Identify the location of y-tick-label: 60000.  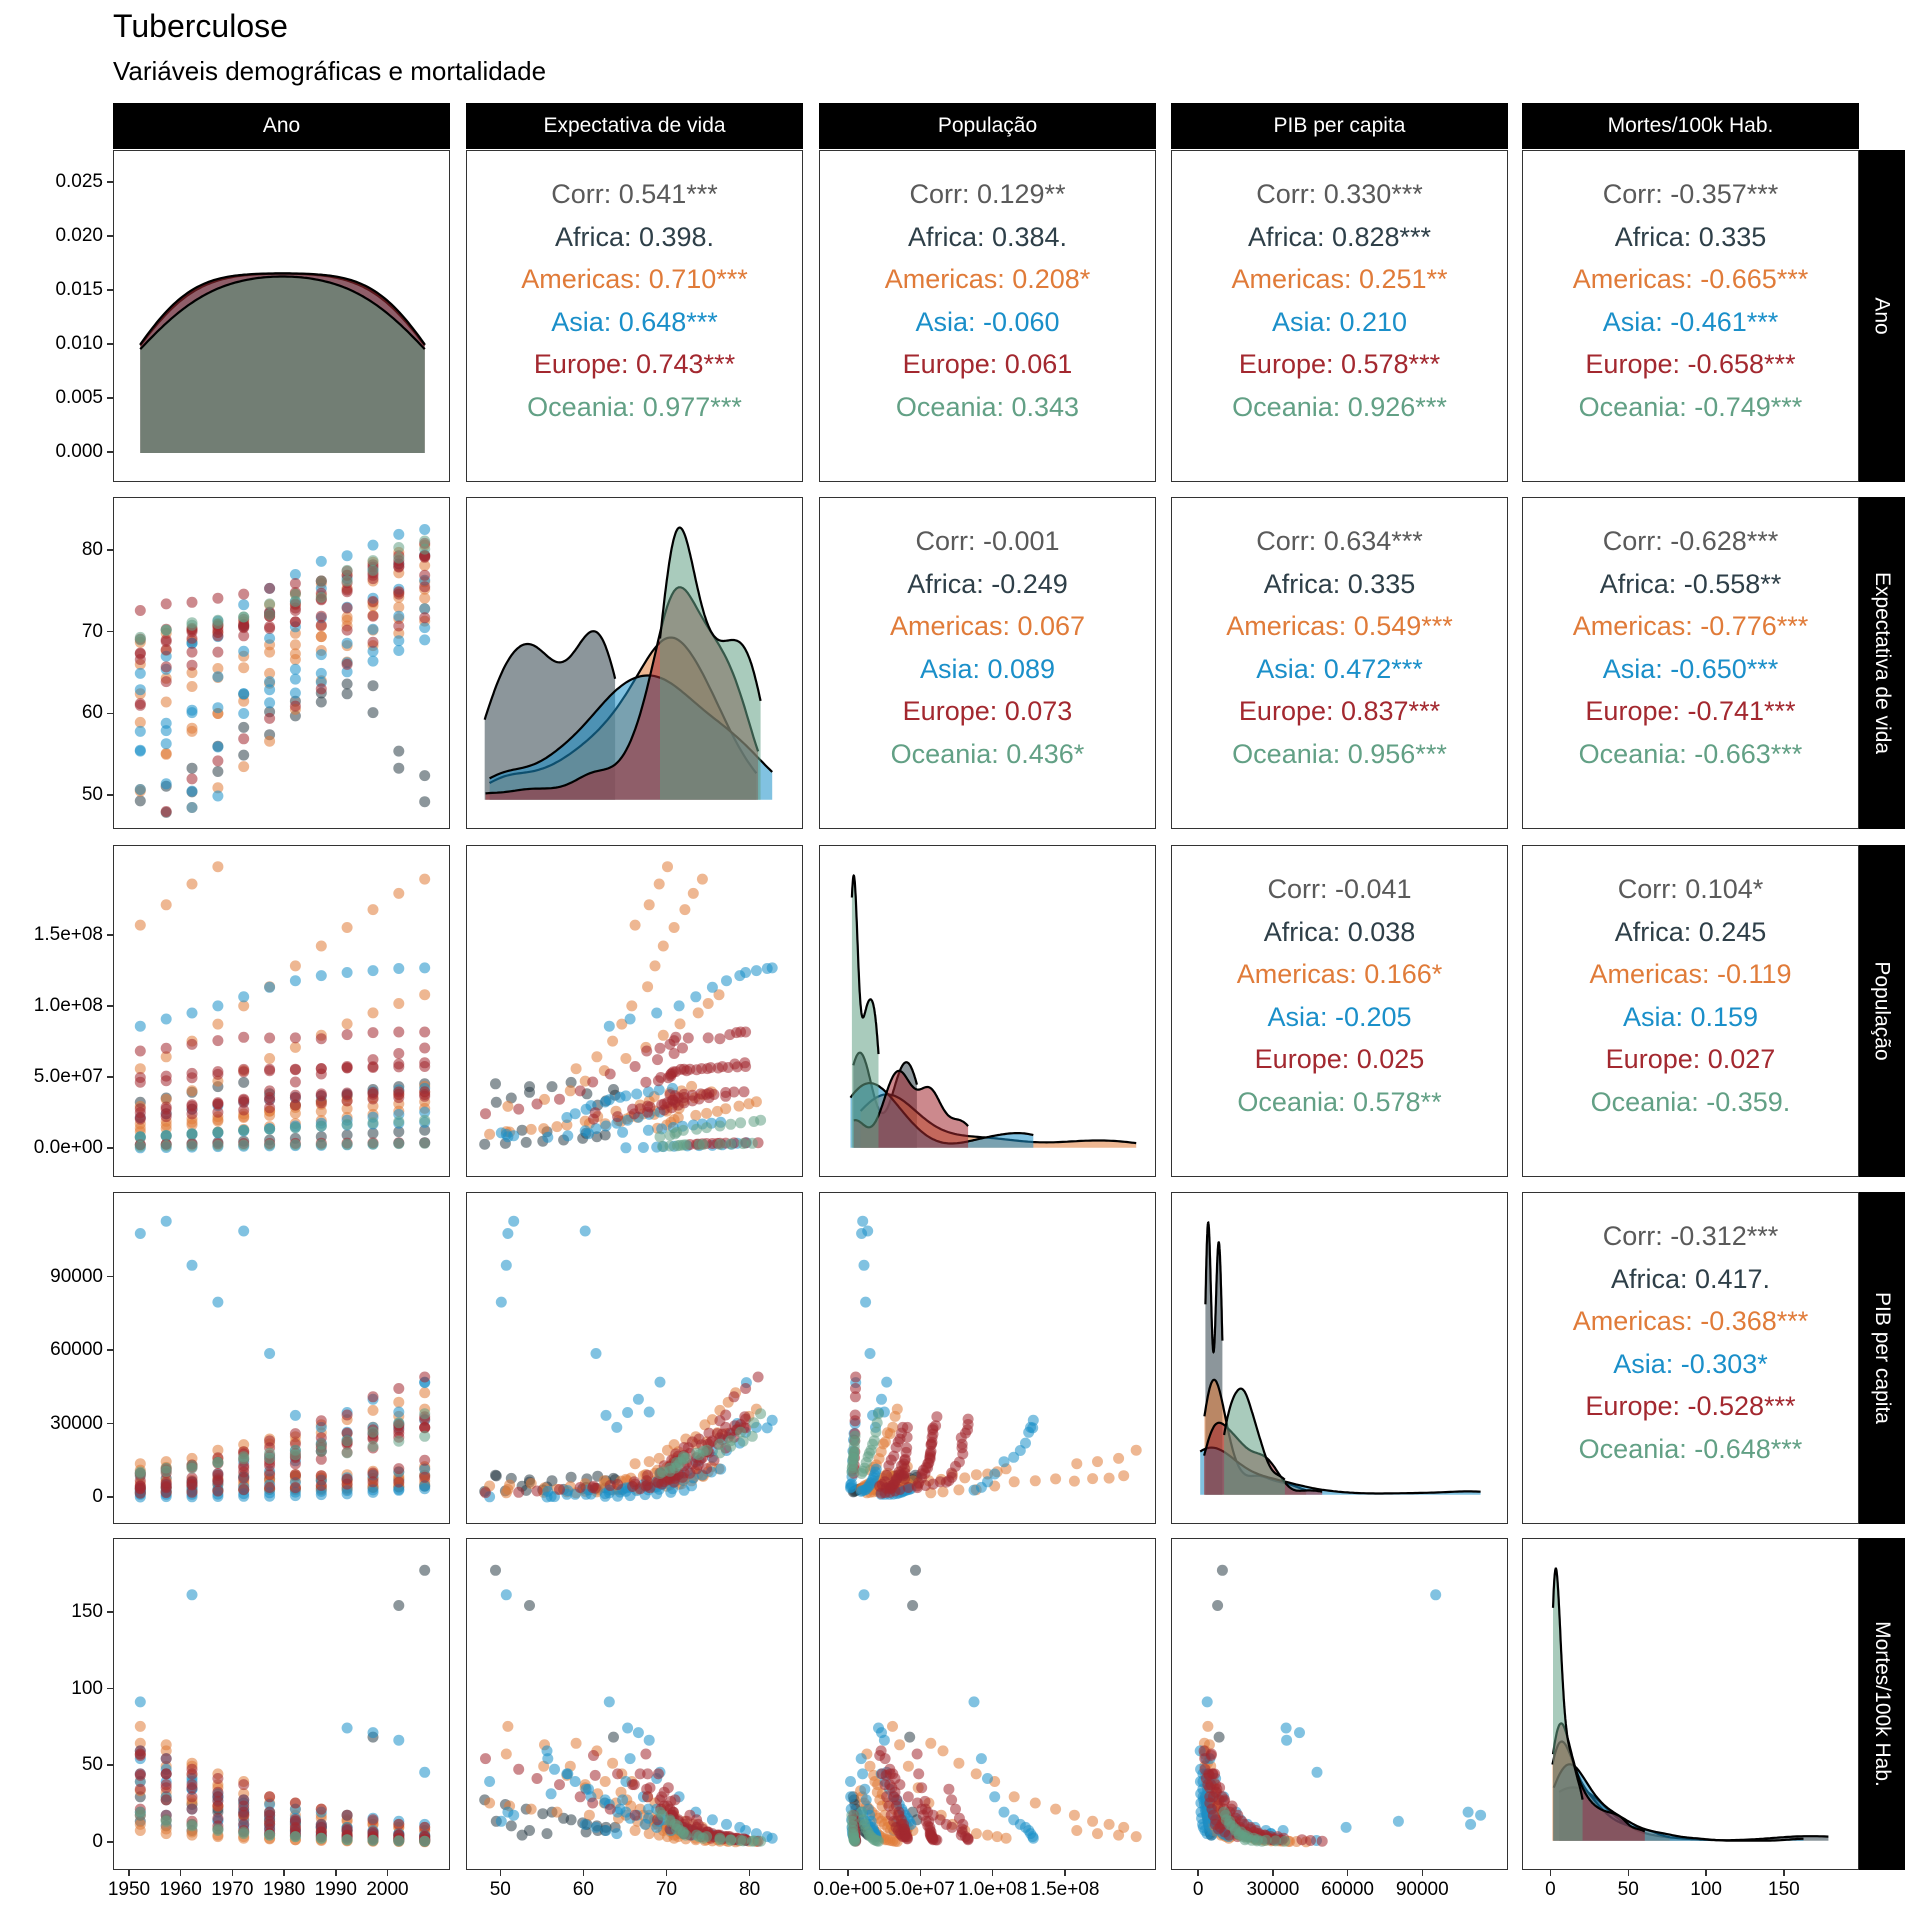
(76, 1350).